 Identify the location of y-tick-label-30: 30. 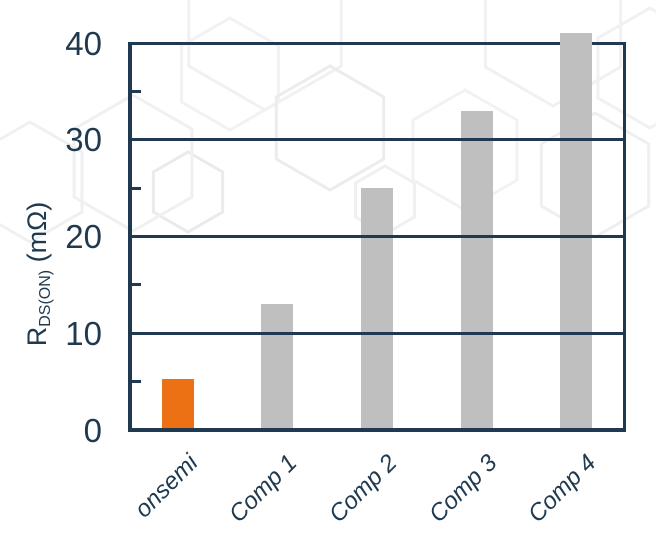
(83, 140).